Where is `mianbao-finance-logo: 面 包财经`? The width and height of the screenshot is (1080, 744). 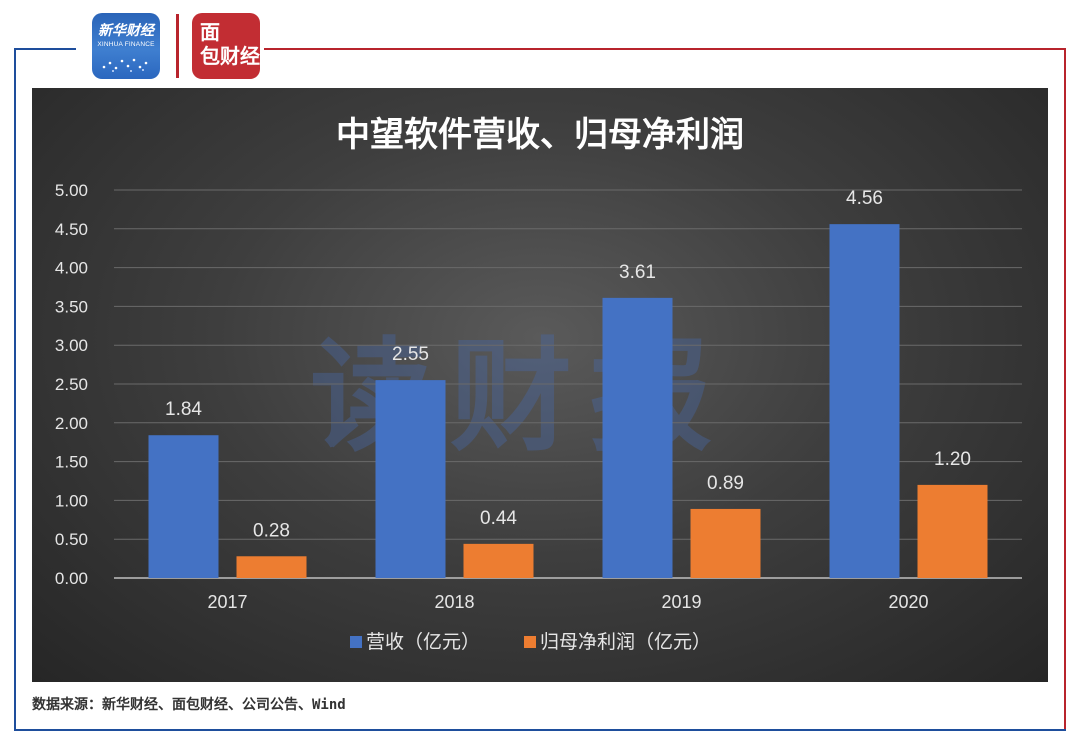
mianbao-finance-logo: 面 包财经 is located at coordinates (226, 46).